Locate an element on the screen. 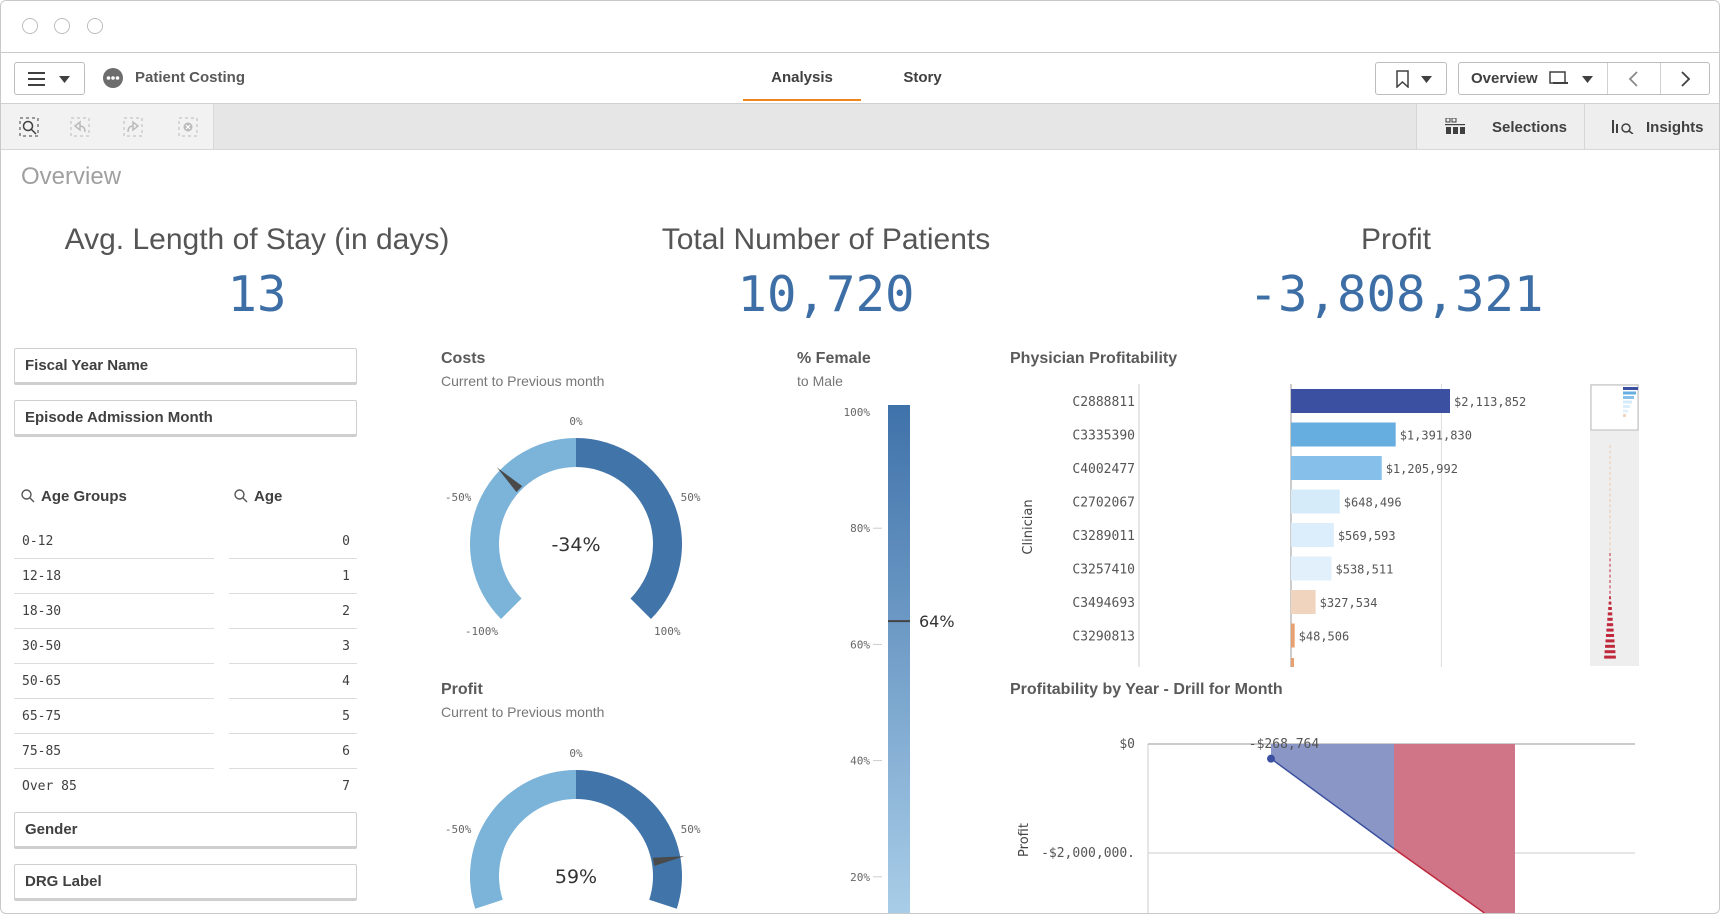 The height and width of the screenshot is (914, 1720). list-item: 7 is located at coordinates (293, 784).